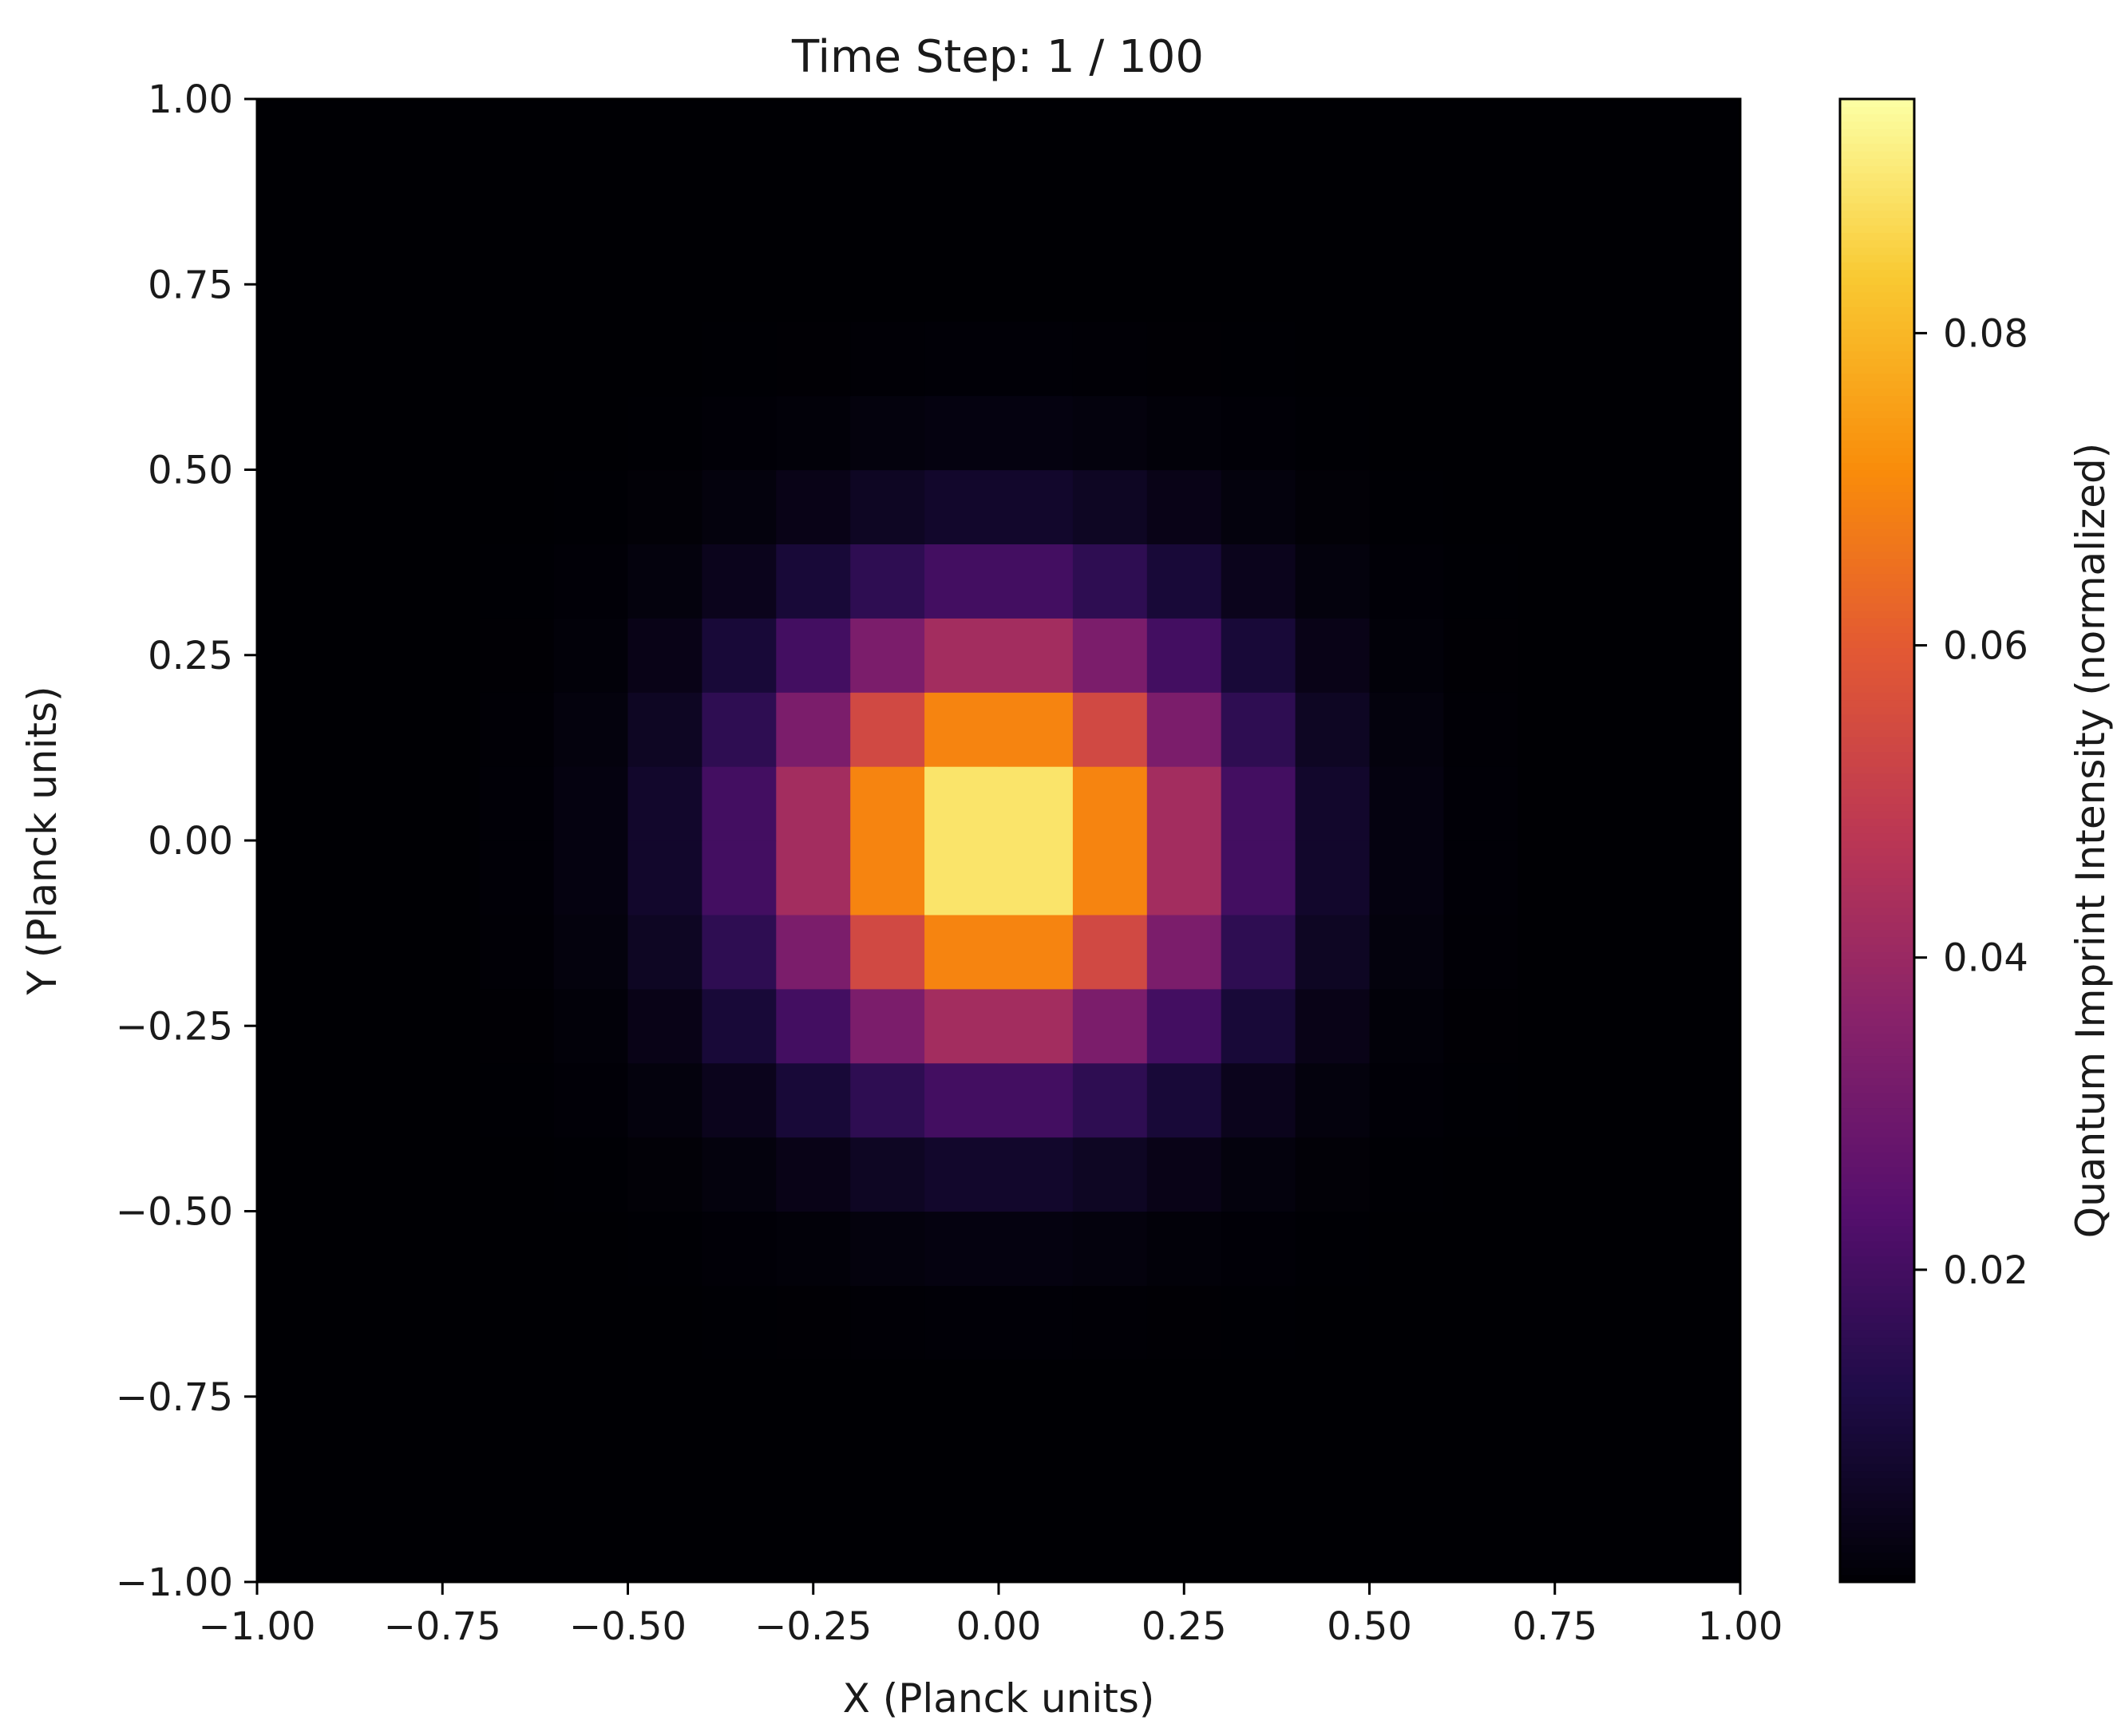  I want to click on x-tick-label: −0.75, so click(442, 1626).